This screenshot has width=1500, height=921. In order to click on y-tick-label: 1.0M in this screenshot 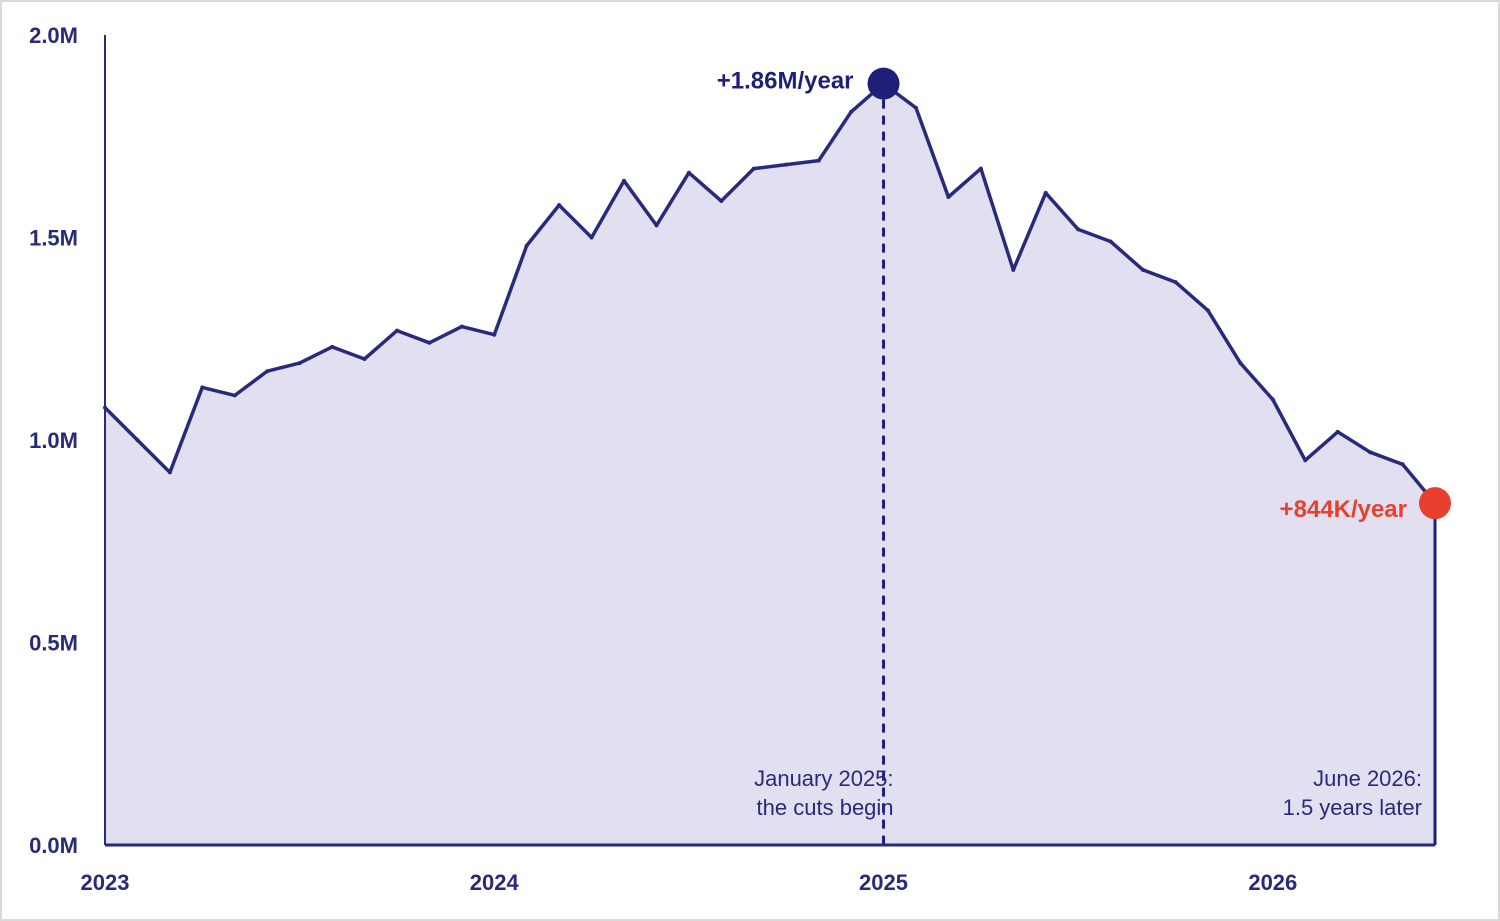, I will do `click(53, 440)`.